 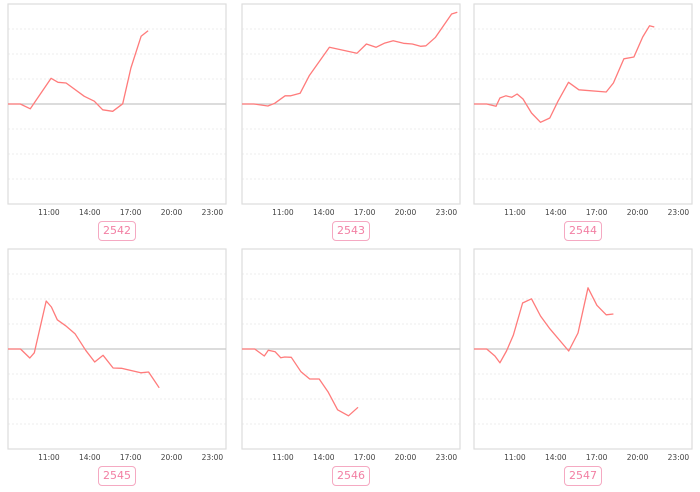 What do you see at coordinates (117, 476) in the screenshot?
I see `stock-code-button: 2545` at bounding box center [117, 476].